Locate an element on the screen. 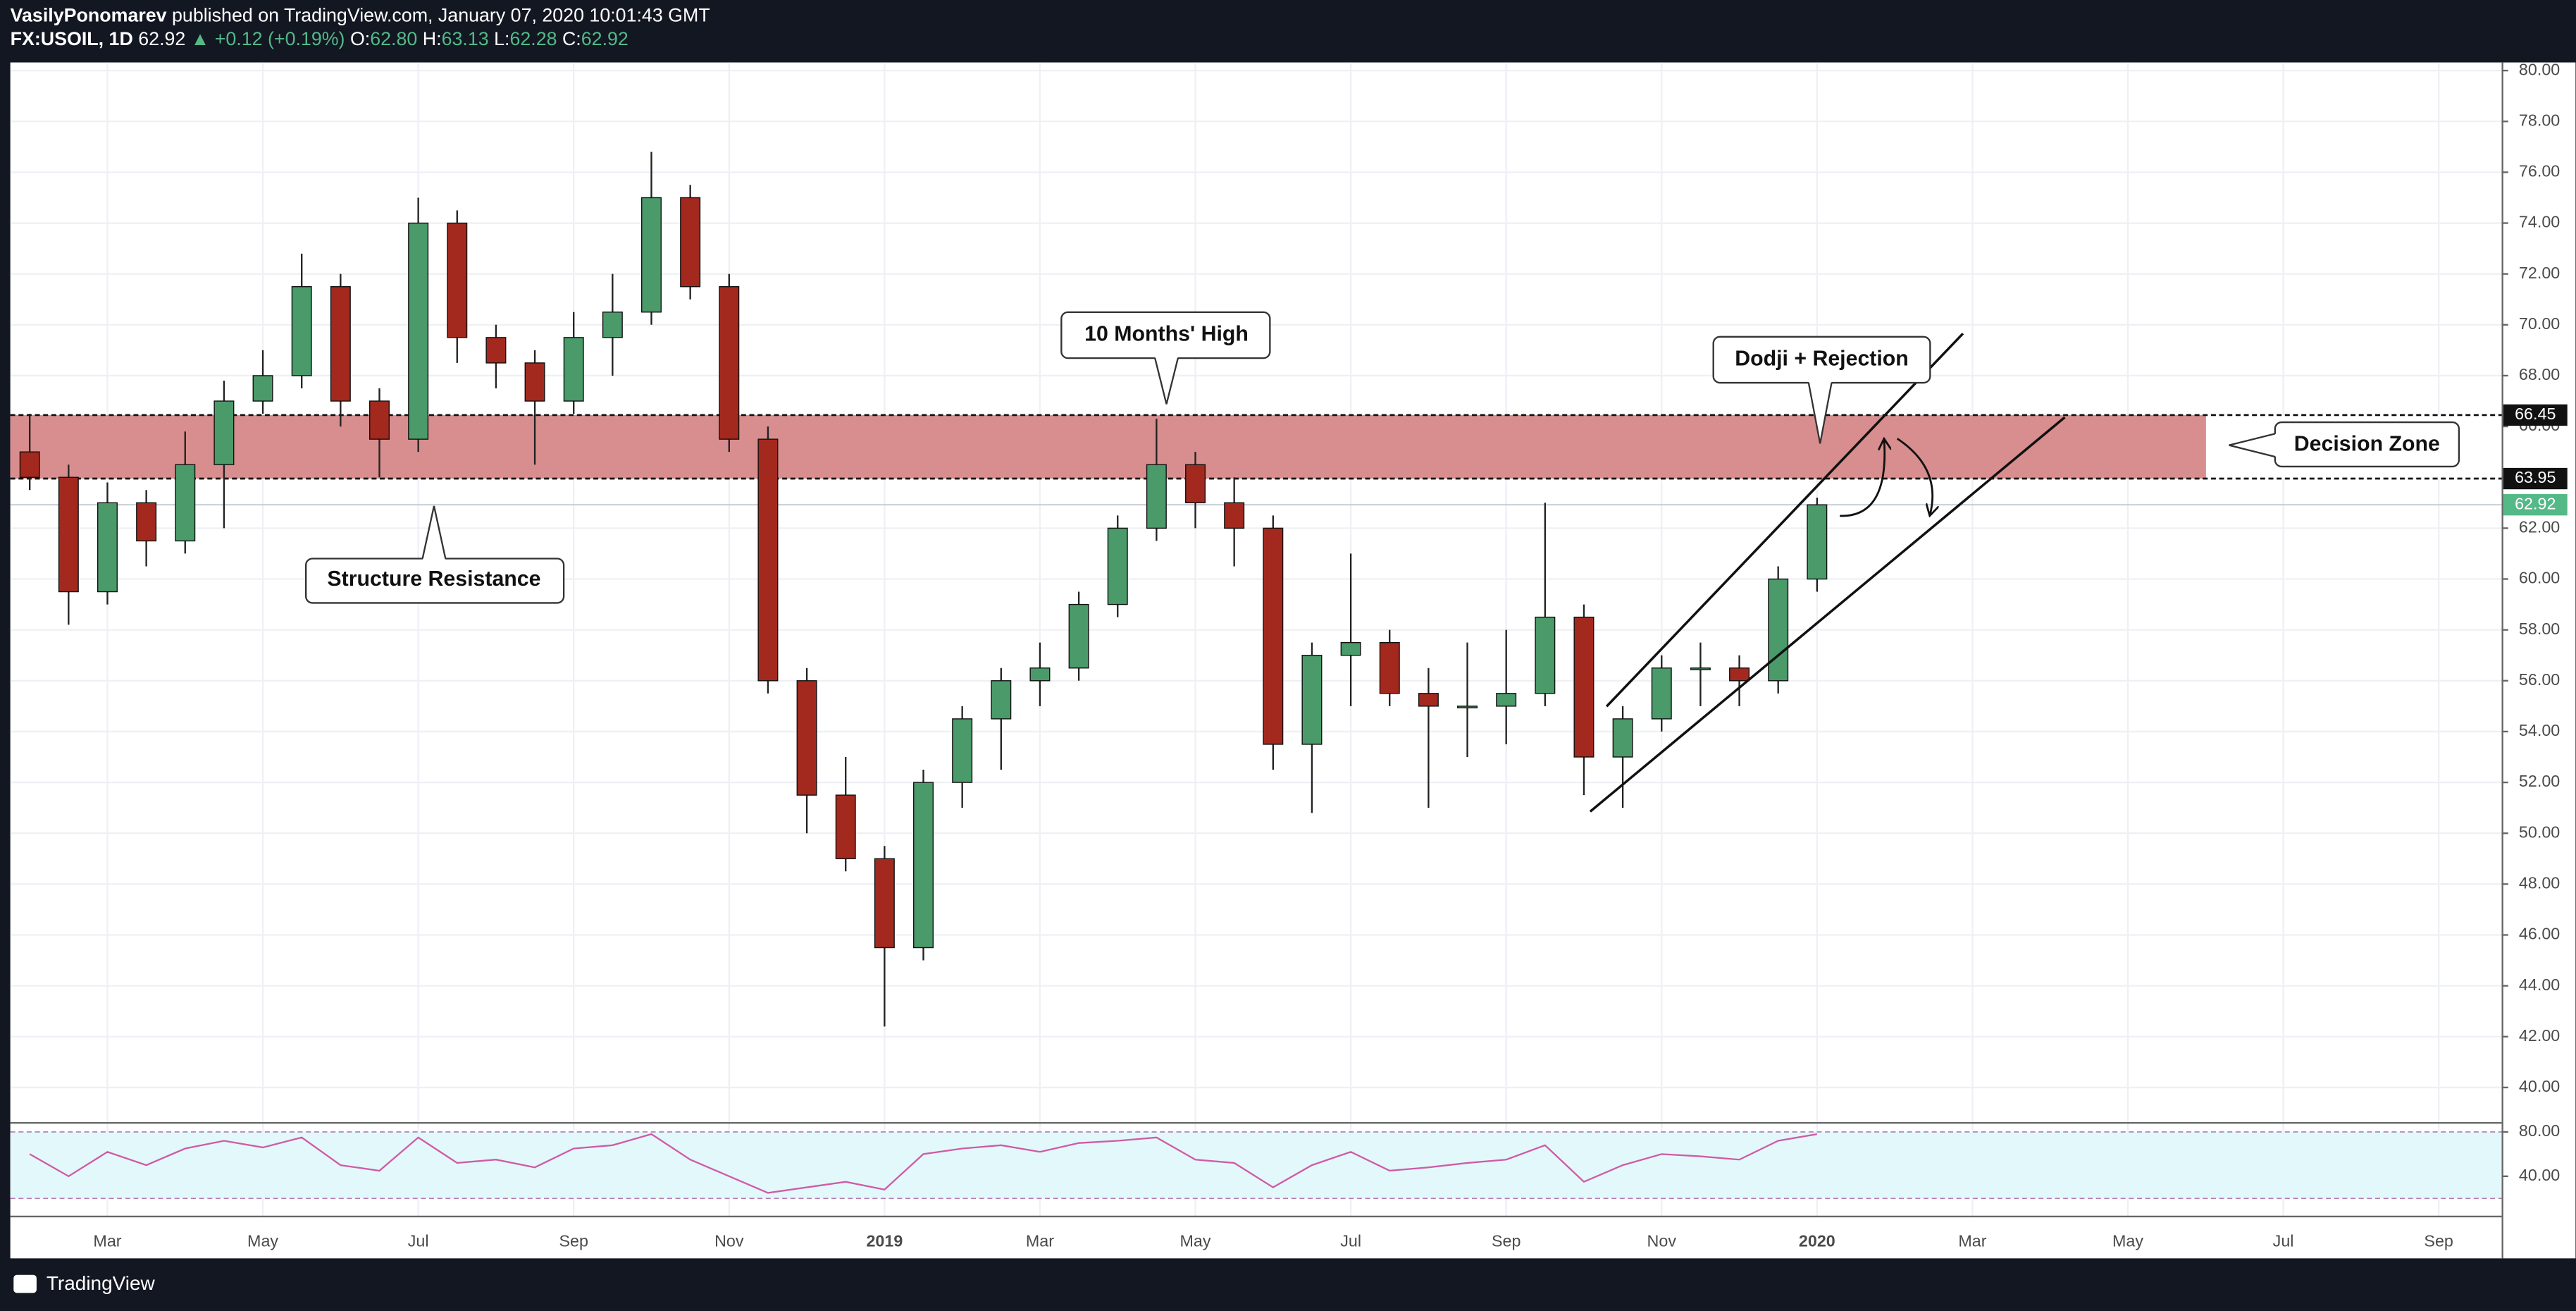 The width and height of the screenshot is (2576, 1311). price-badge-label: 63.95 is located at coordinates (2535, 477).